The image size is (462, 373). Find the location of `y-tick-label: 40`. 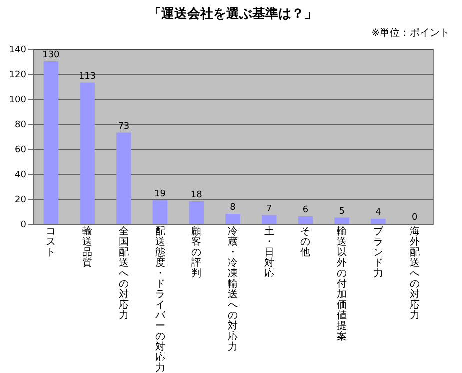

y-tick-label: 40 is located at coordinates (21, 175).